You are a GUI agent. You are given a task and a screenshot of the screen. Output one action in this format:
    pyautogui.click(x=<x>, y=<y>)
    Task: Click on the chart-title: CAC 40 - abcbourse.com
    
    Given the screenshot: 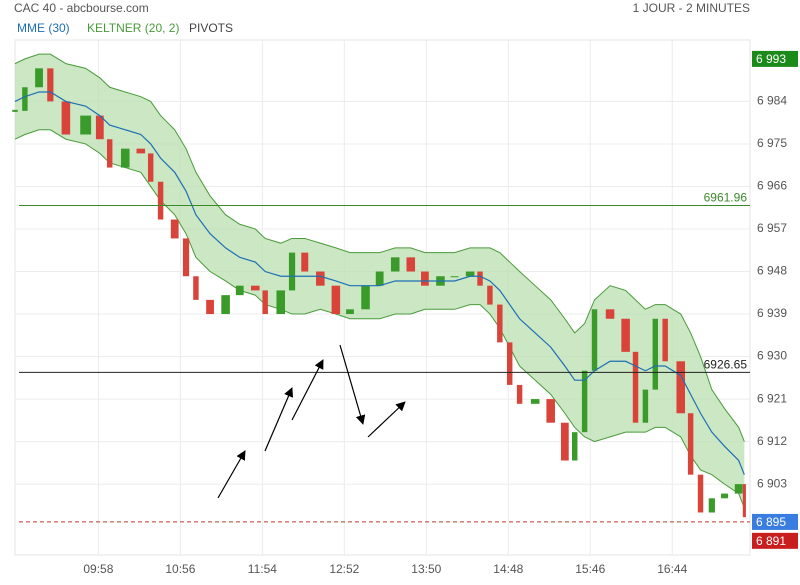 What is the action you would take?
    pyautogui.click(x=81, y=8)
    